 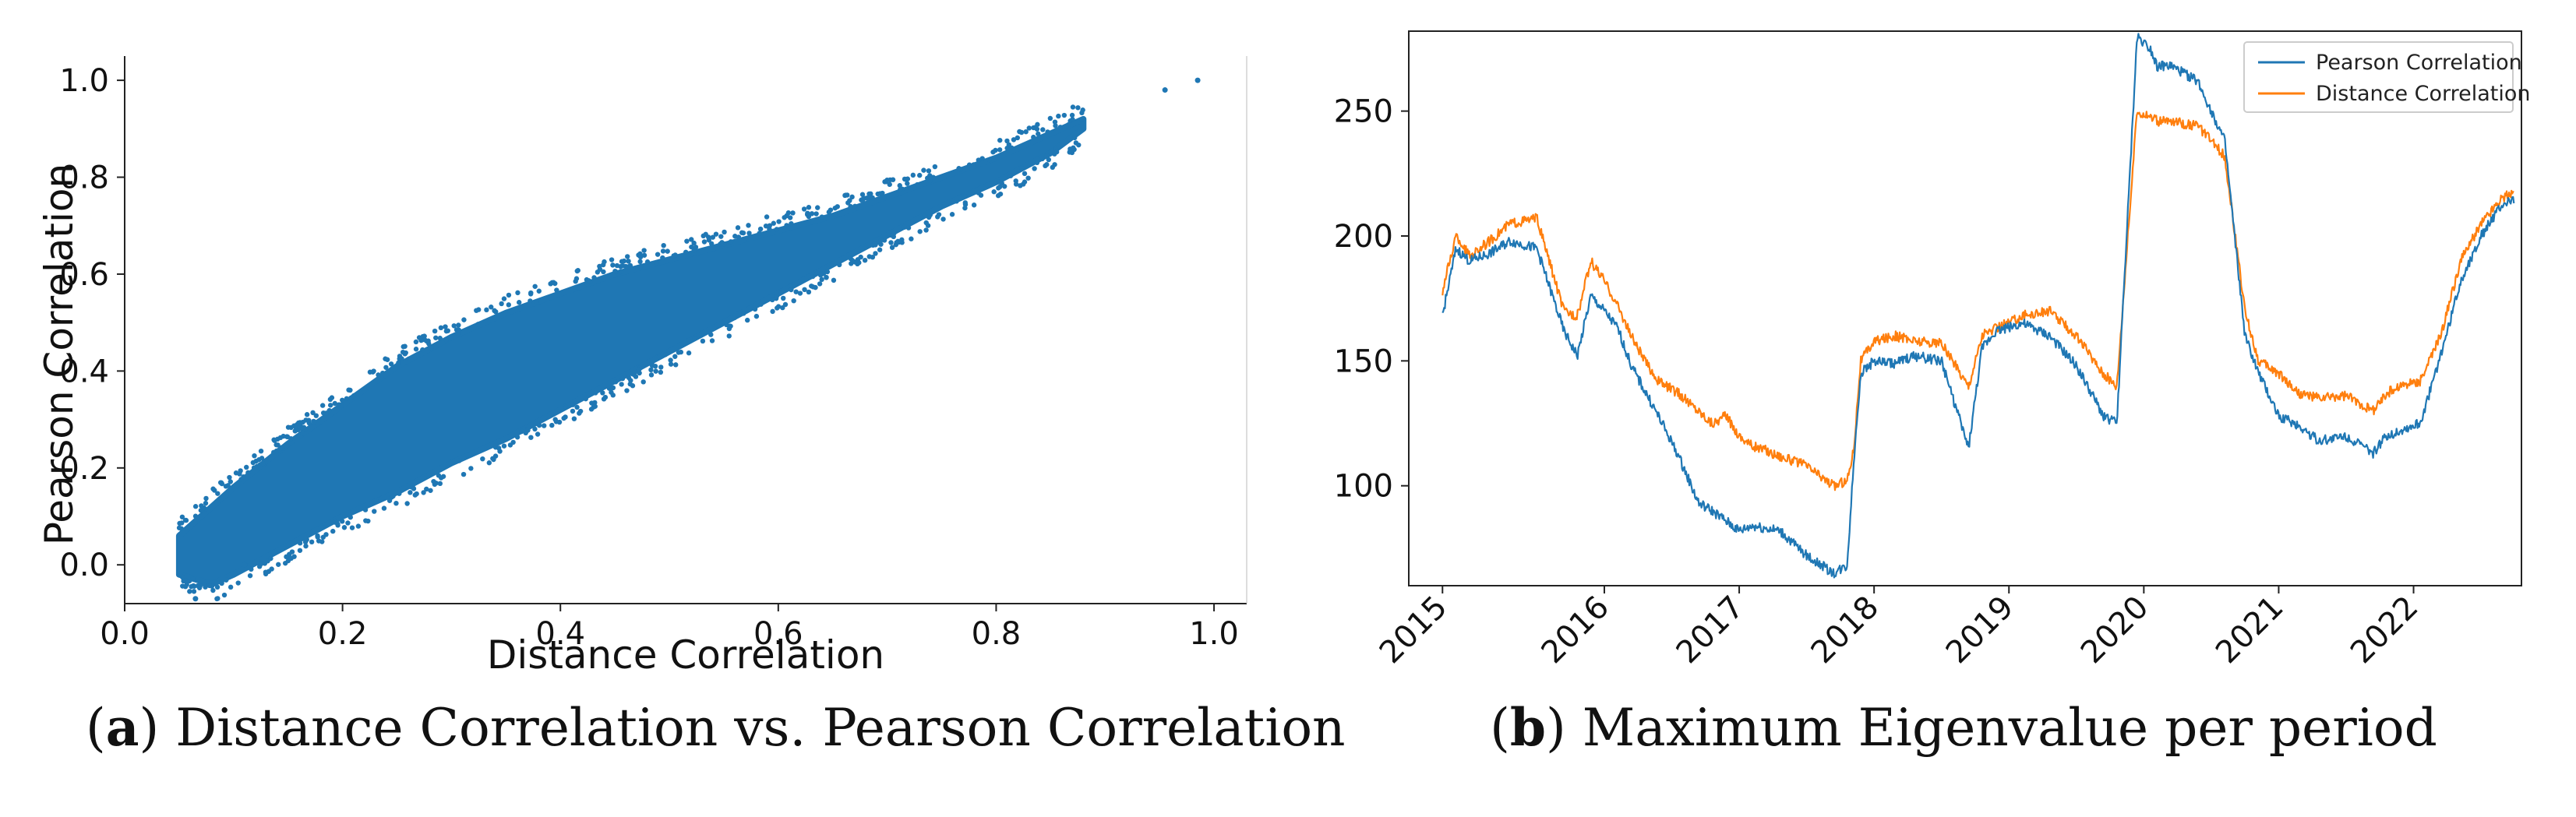 I want to click on legend-label-pearson: Pearson Correlation, so click(x=2419, y=63).